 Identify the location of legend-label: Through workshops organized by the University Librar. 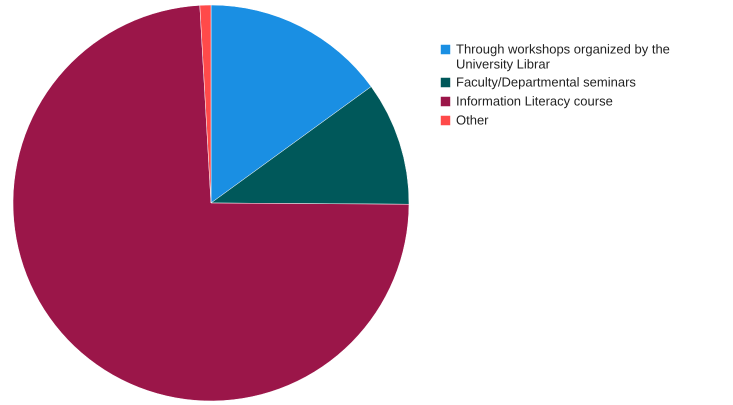
(563, 57).